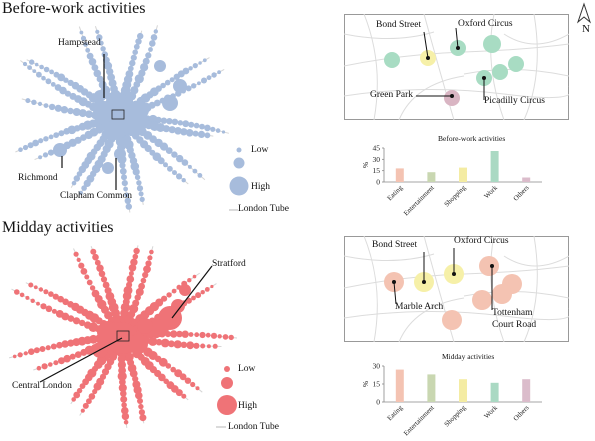  Describe the element at coordinates (502, 294) in the screenshot. I see `activity-circle` at that location.